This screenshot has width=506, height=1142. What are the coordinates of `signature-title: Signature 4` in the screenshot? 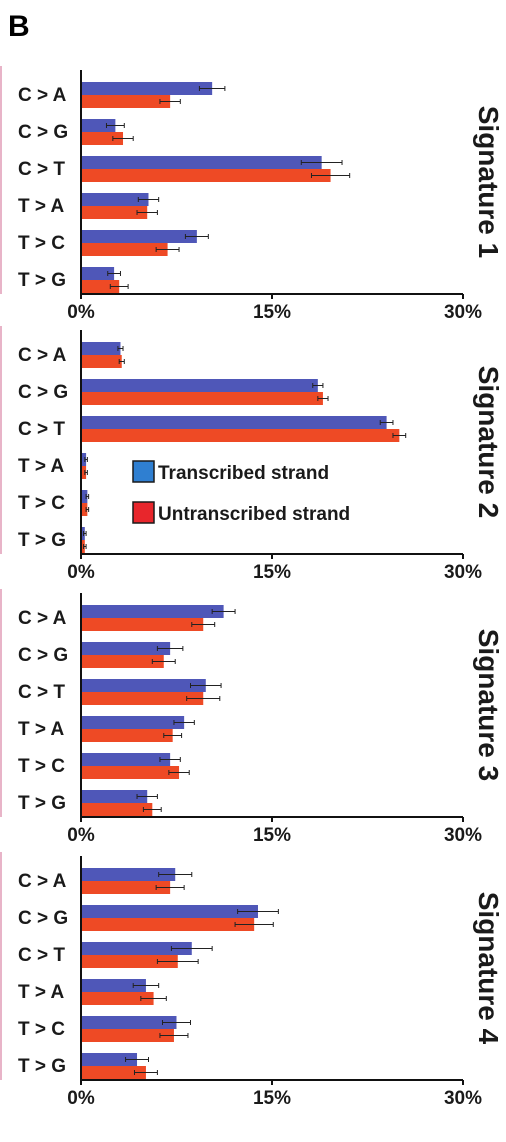 It's located at (488, 968).